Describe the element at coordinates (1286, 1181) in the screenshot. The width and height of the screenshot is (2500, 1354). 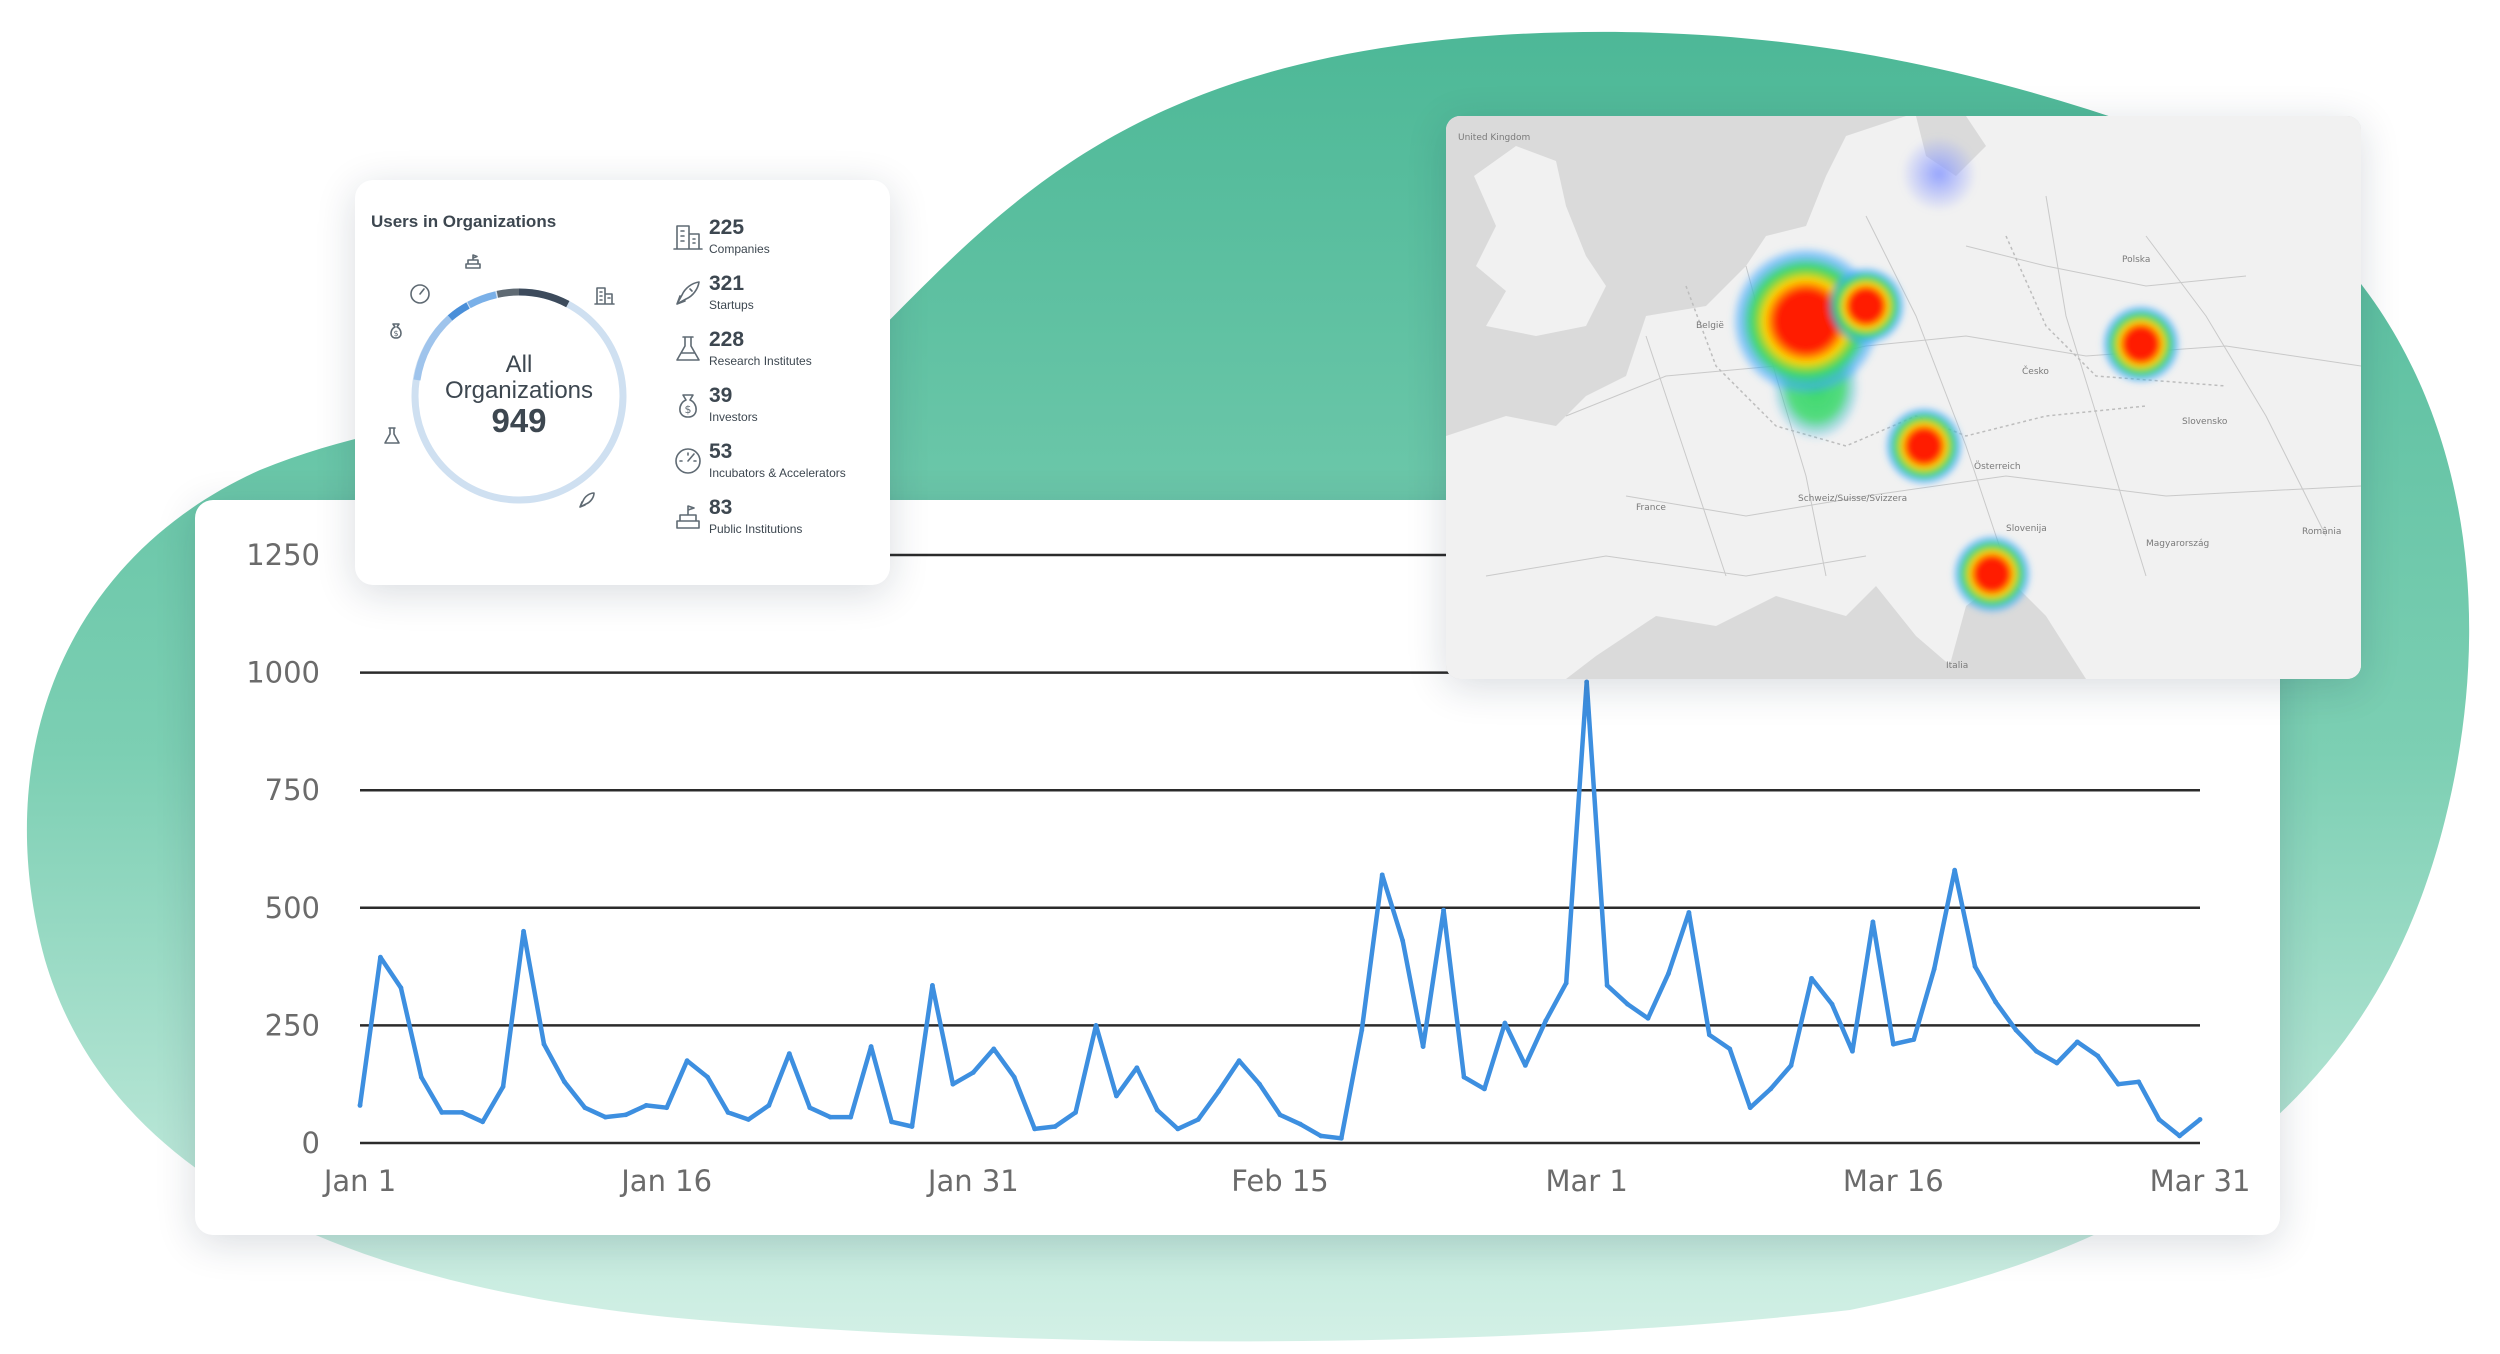
I see `x-axis-ticks: Jan 1 Jan 16 Jan 31 Feb 15 Mar 1 Mar 16 Mar 31` at that location.